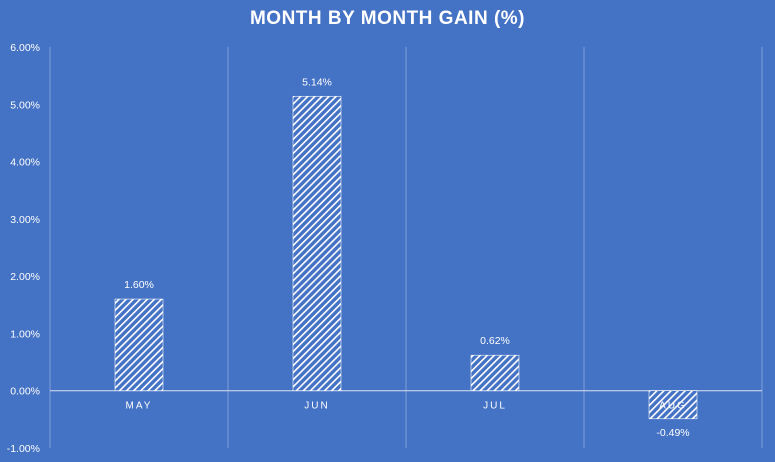 This screenshot has width=775, height=462. Describe the element at coordinates (387, 18) in the screenshot. I see `chart-title: MONTH BY MONTH GAIN (%)` at that location.